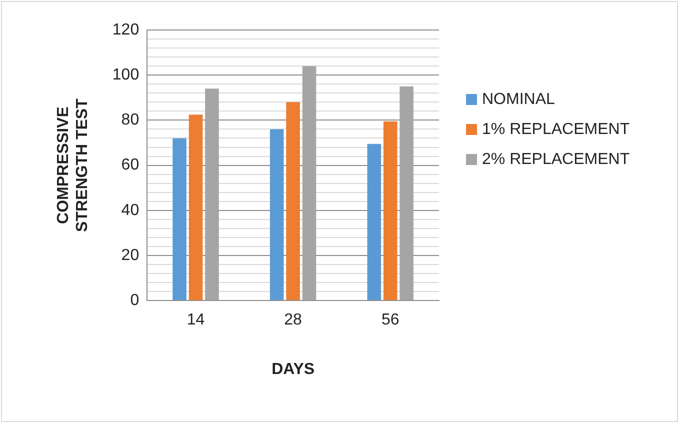 The width and height of the screenshot is (679, 423). I want to click on y-tick-label: 100, so click(126, 75).